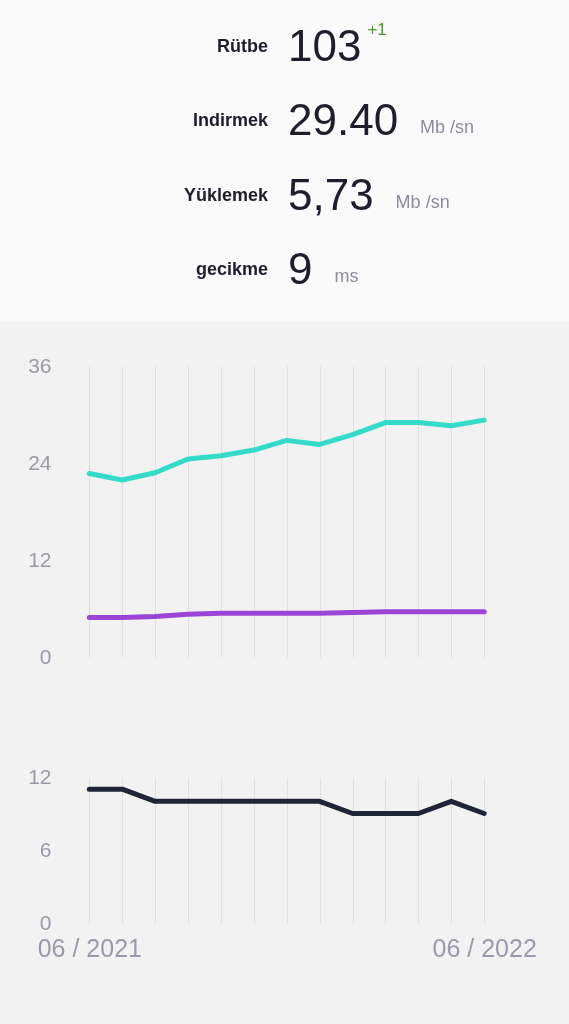 The height and width of the screenshot is (1024, 569). What do you see at coordinates (226, 194) in the screenshot?
I see `text: Yüklemek` at bounding box center [226, 194].